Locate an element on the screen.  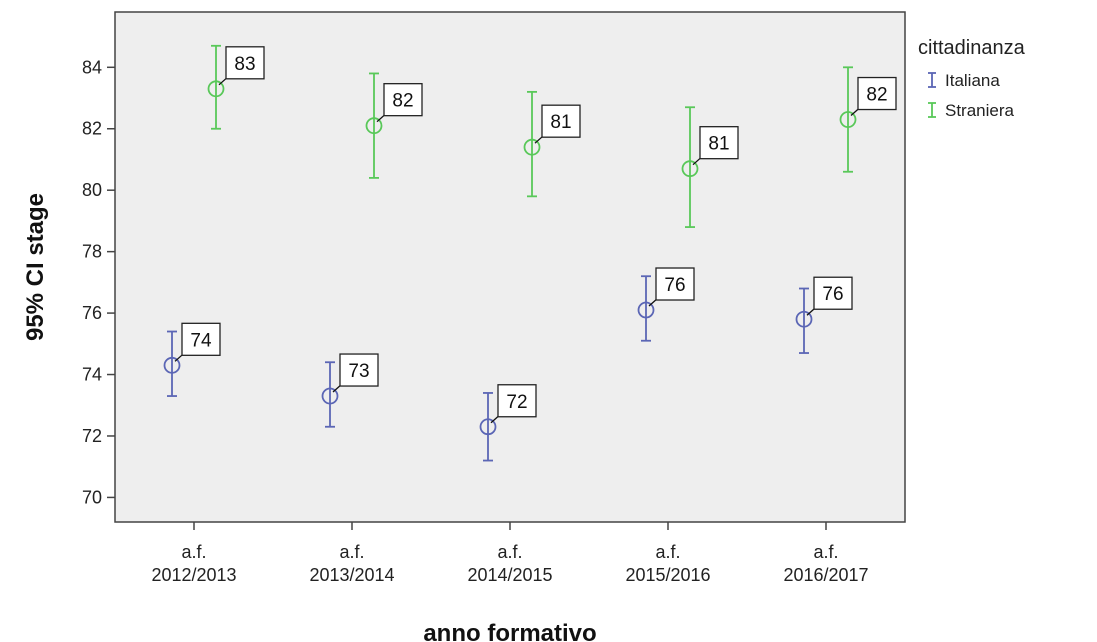
legend-label-straniera: Straniera is located at coordinates (980, 110).